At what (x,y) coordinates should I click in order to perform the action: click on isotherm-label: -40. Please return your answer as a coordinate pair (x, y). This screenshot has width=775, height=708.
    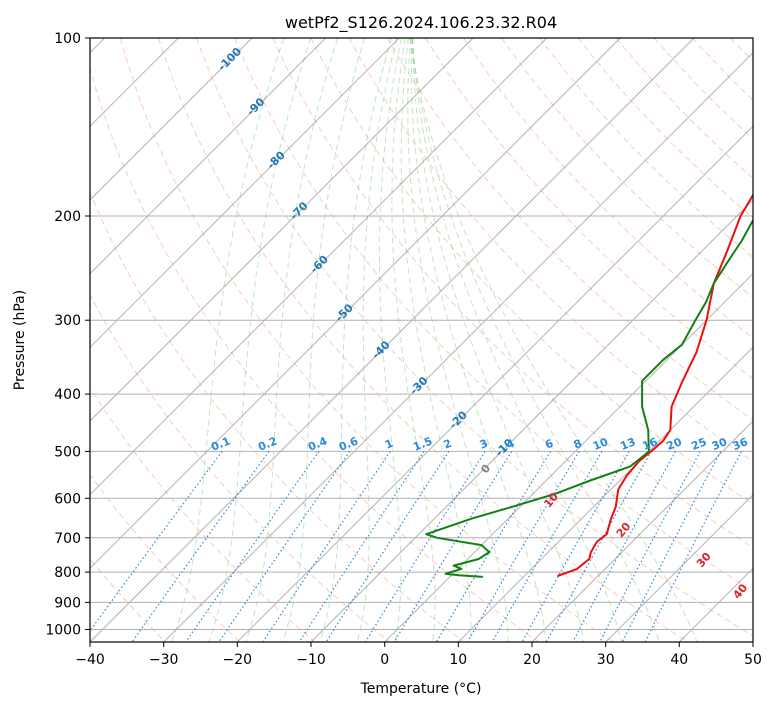
    Looking at the image, I should click on (380, 349).